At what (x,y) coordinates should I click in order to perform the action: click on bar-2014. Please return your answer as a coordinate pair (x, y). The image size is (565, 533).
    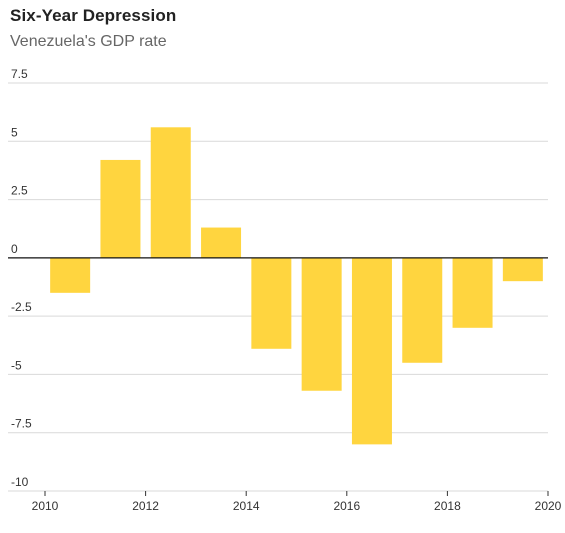
    Looking at the image, I should click on (271, 303).